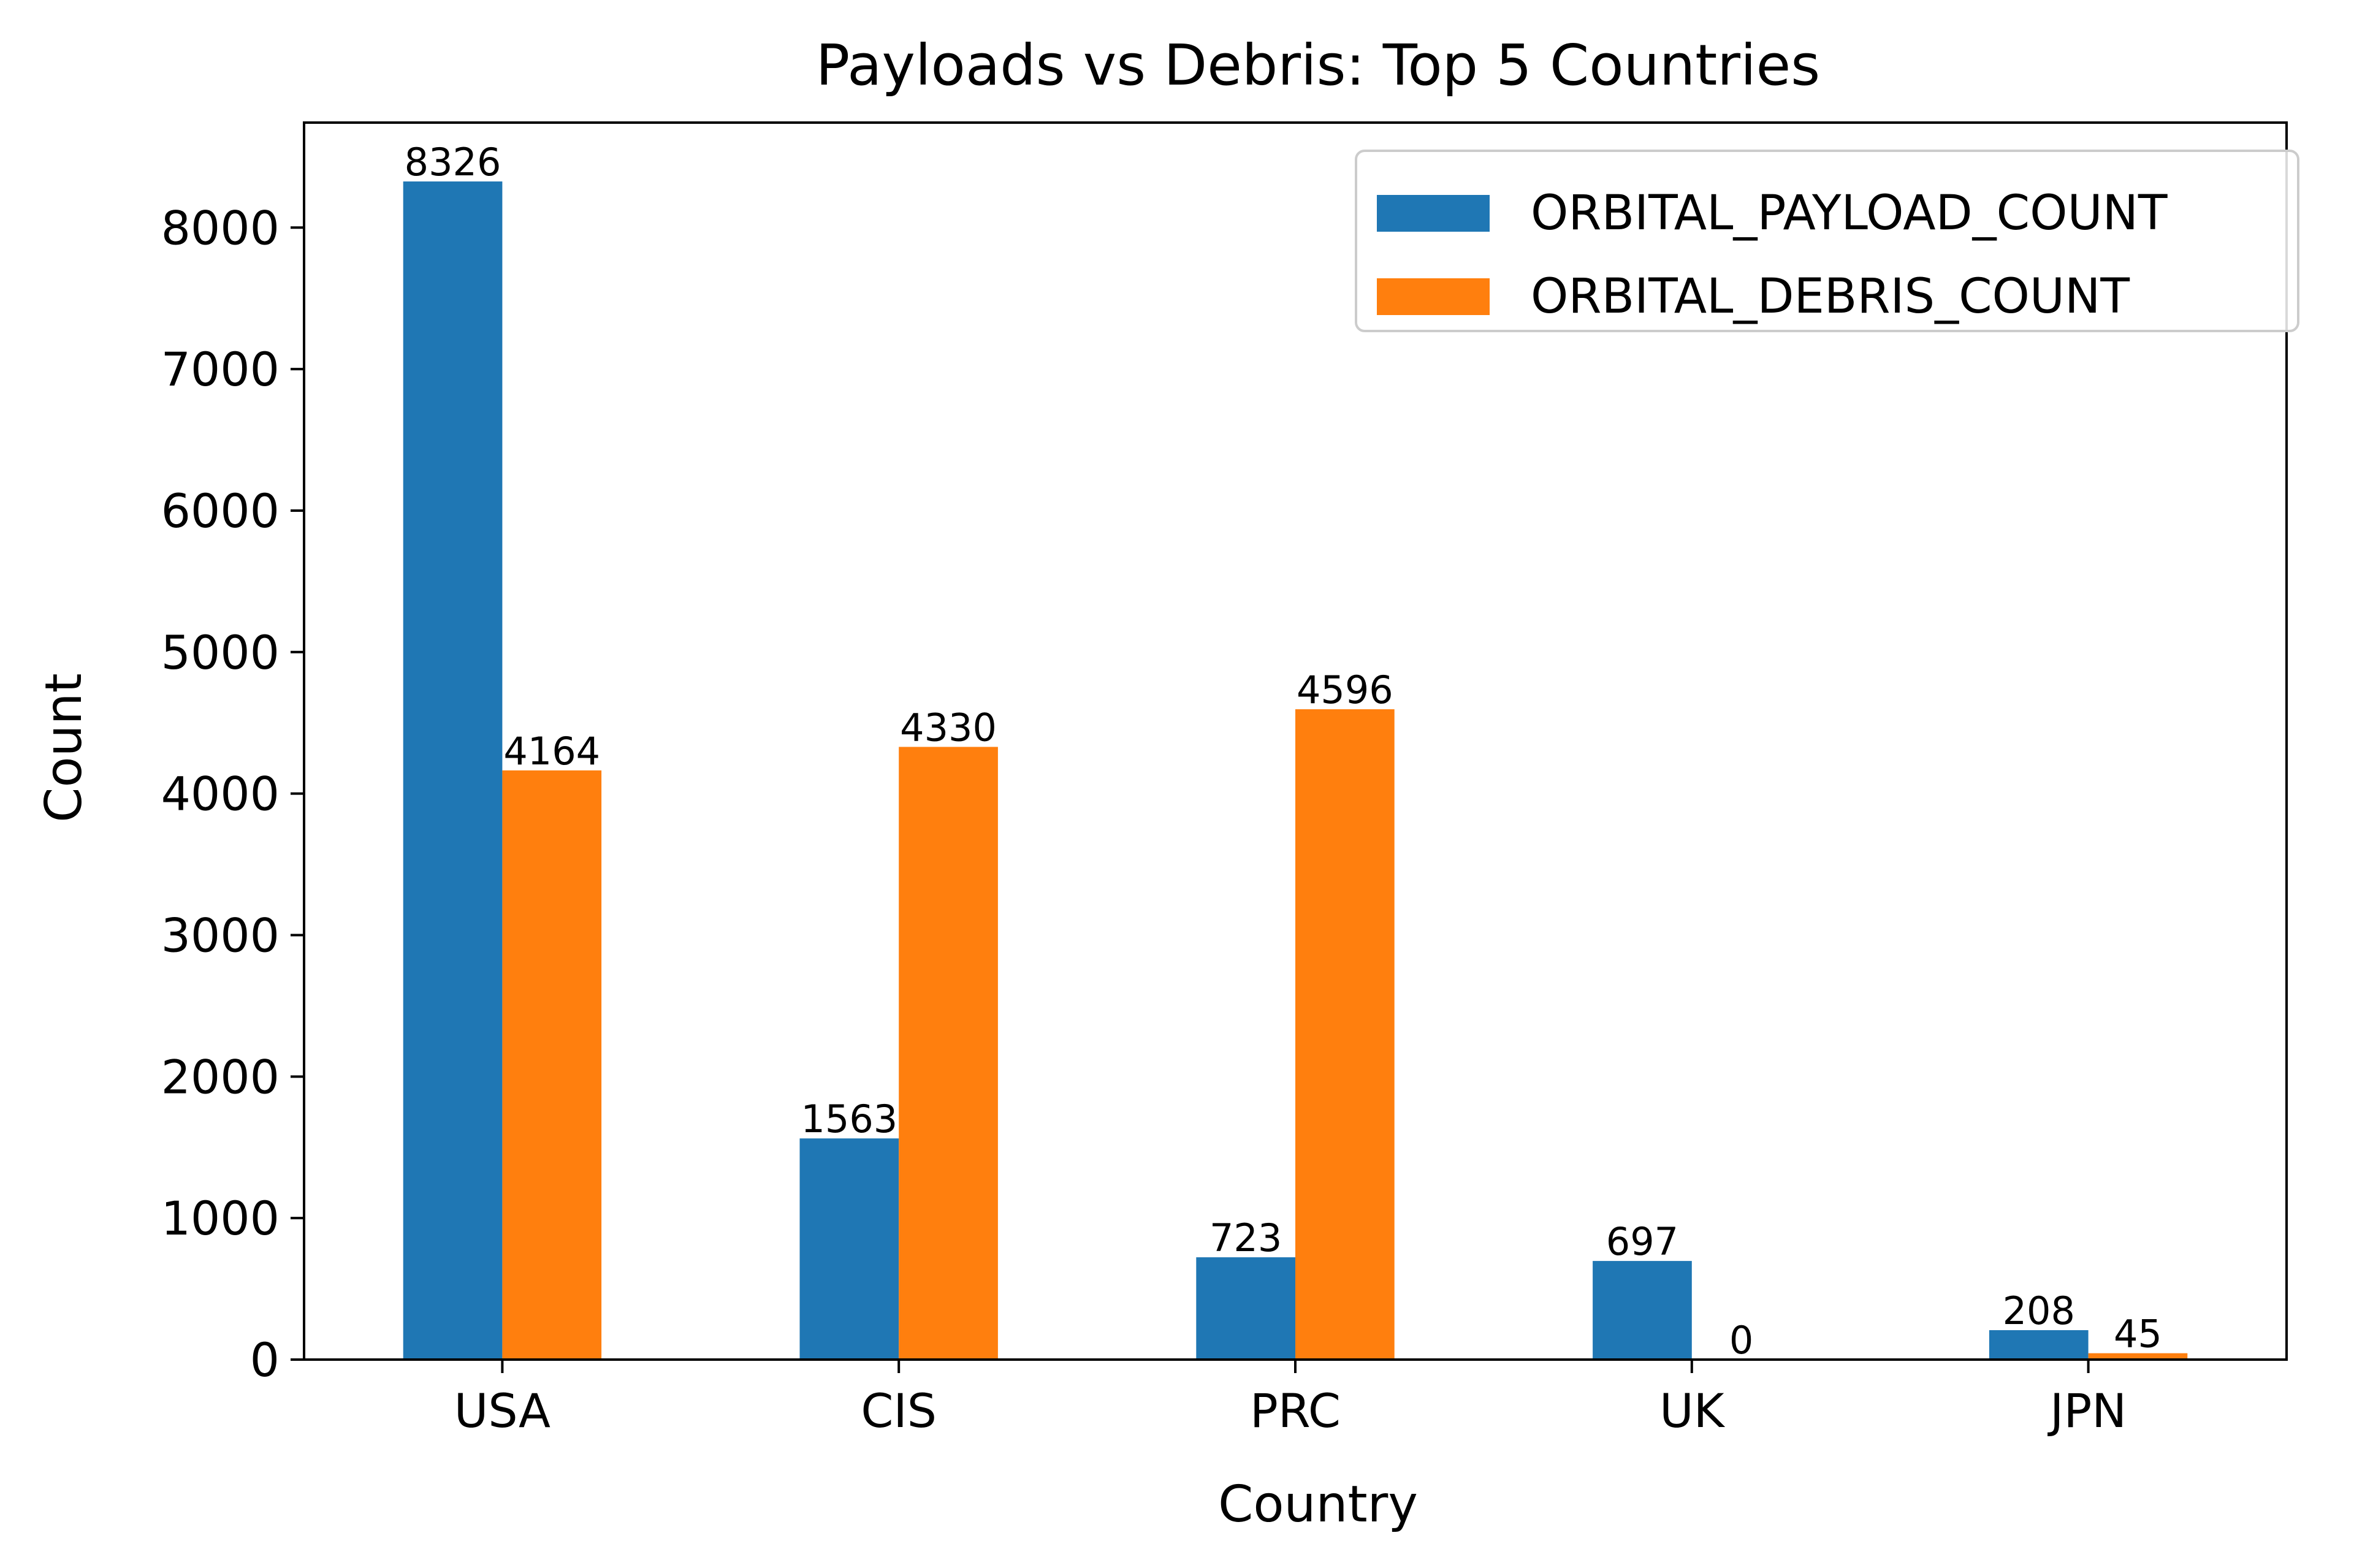  Describe the element at coordinates (220, 935) in the screenshot. I see `y-tick-label: 3000` at that location.